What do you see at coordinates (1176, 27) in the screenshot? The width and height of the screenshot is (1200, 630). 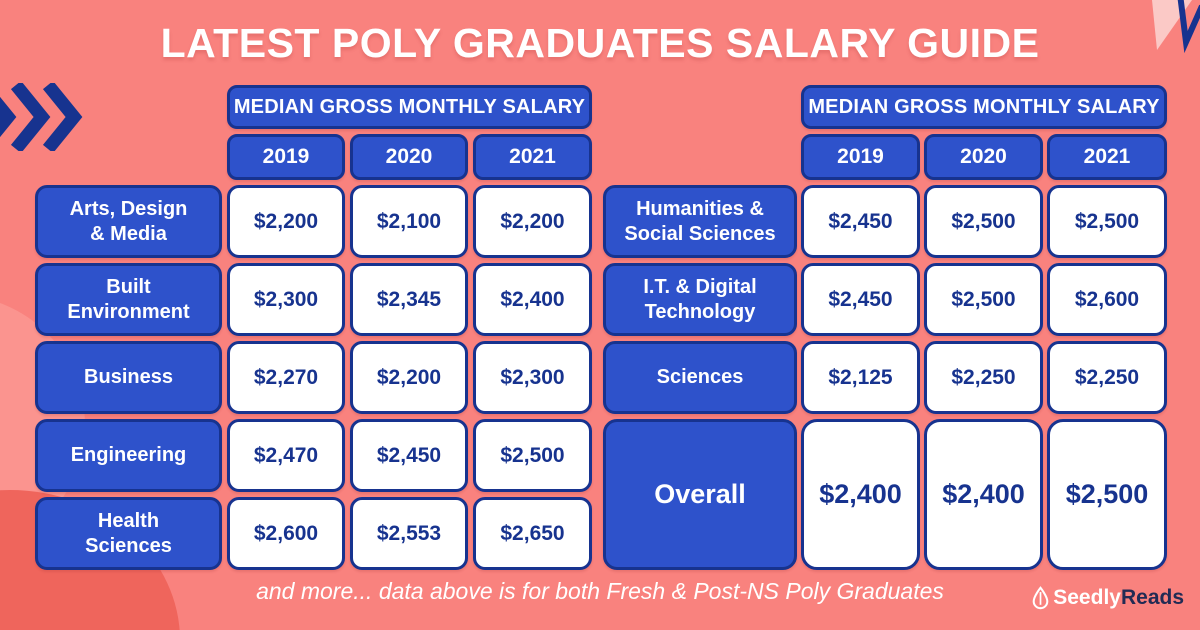 I see `corner-triangle-decoration` at bounding box center [1176, 27].